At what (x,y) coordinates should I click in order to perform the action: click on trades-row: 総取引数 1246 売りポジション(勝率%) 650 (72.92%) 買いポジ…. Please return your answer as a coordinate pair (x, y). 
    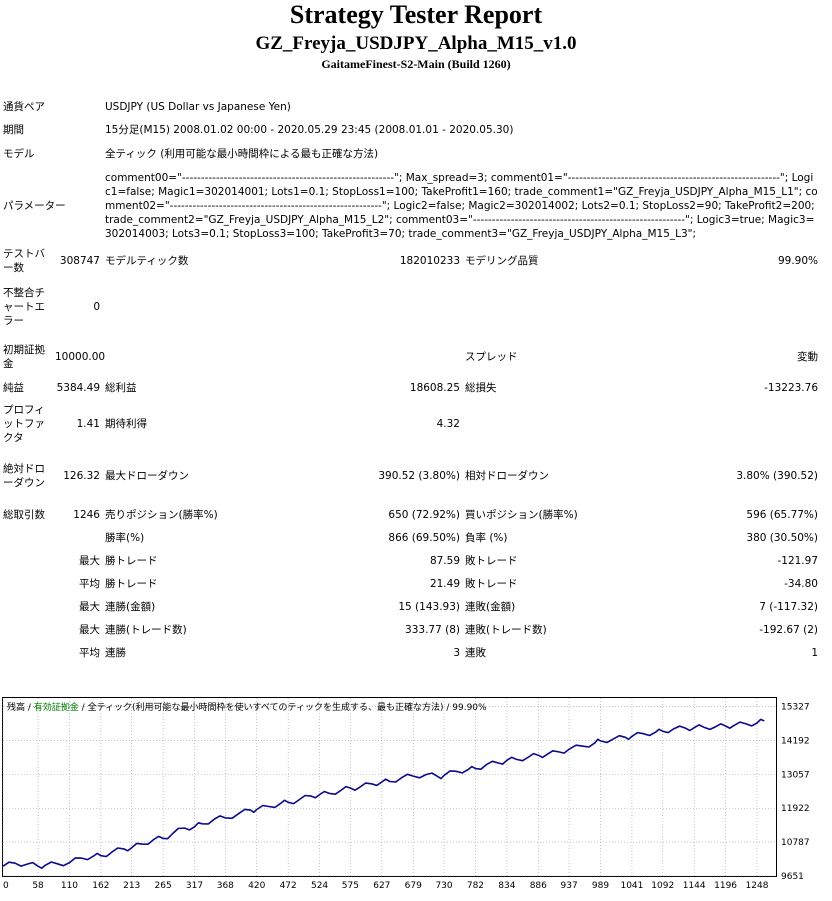
    Looking at the image, I should click on (410, 515).